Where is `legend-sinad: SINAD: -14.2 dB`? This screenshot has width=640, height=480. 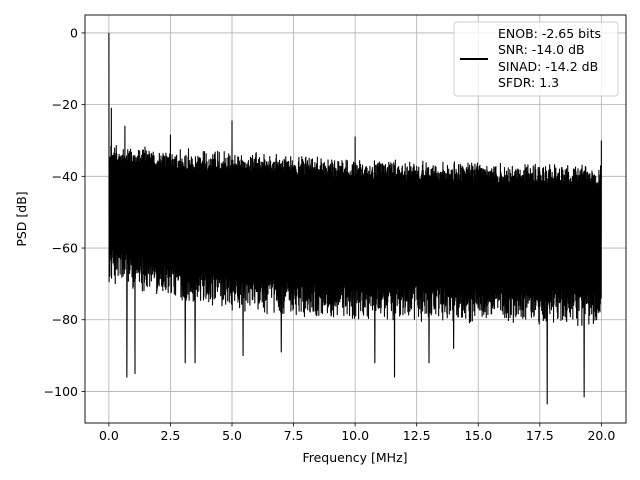 legend-sinad: SINAD: -14.2 dB is located at coordinates (548, 66).